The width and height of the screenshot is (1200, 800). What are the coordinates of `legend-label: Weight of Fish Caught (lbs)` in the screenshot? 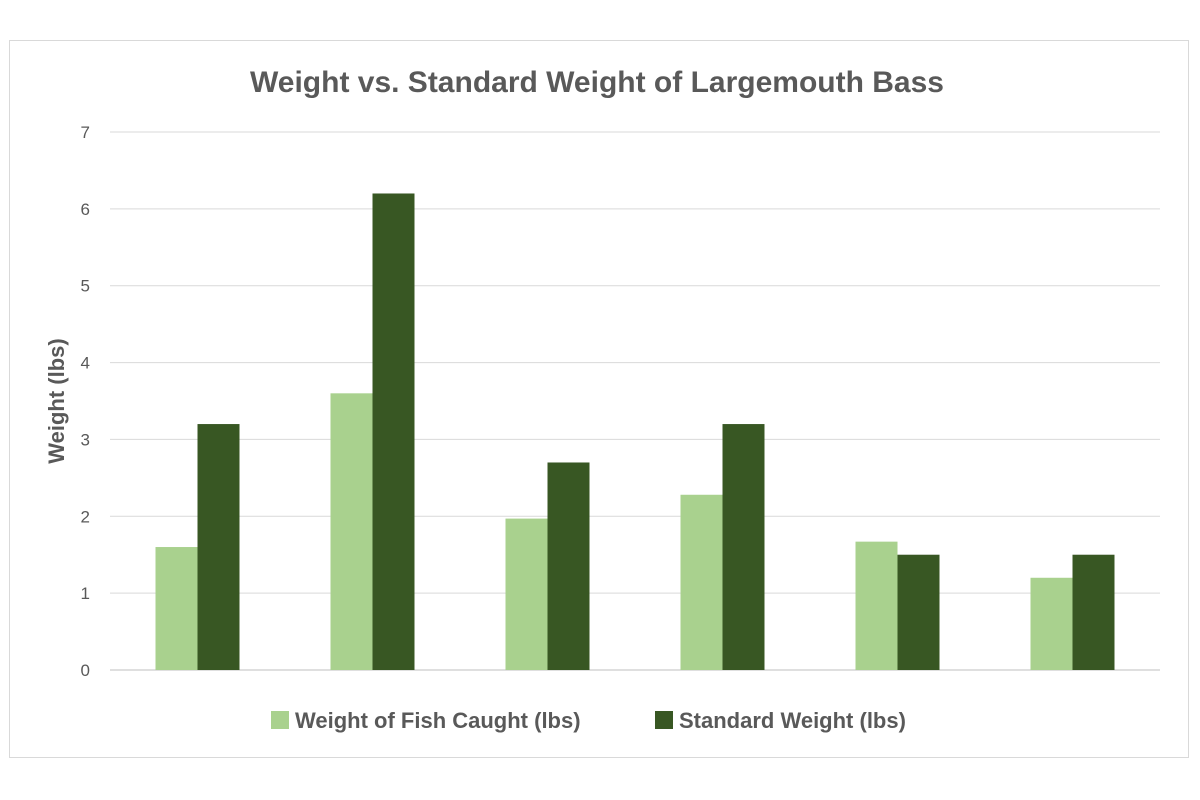 It's located at (438, 720).